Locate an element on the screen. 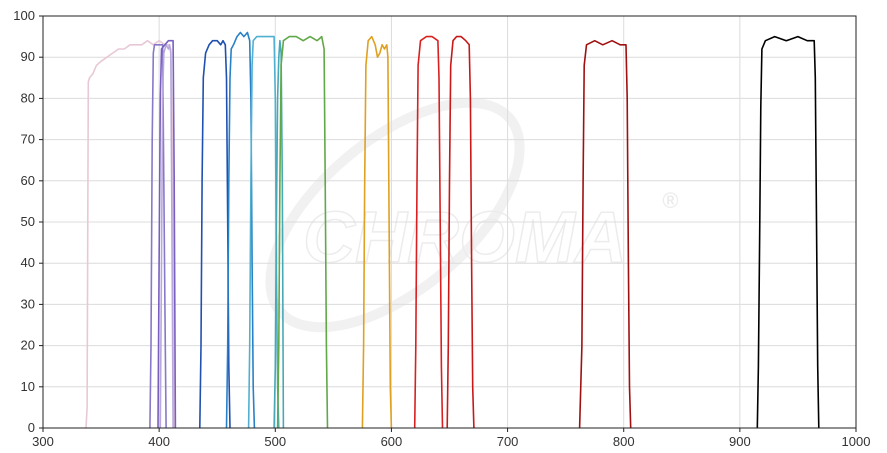 Image resolution: width=887 pixels, height=453 pixels. y-tick-label: 40 is located at coordinates (28, 262).